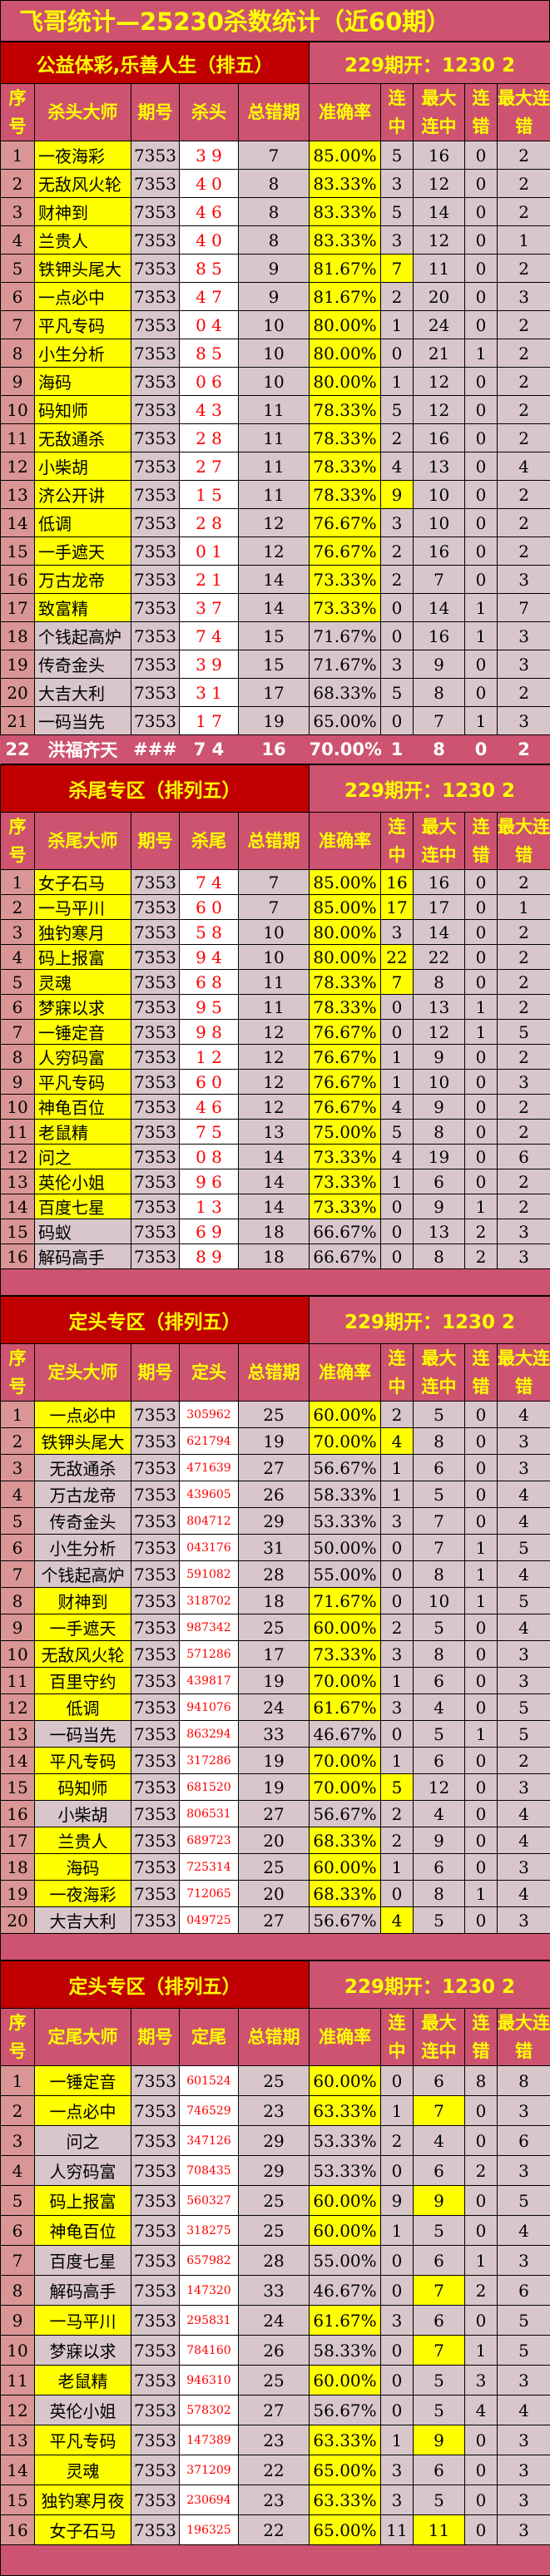 Image resolution: width=550 pixels, height=2576 pixels. What do you see at coordinates (210, 1574) in the screenshot?
I see `cell-code: 591082` at bounding box center [210, 1574].